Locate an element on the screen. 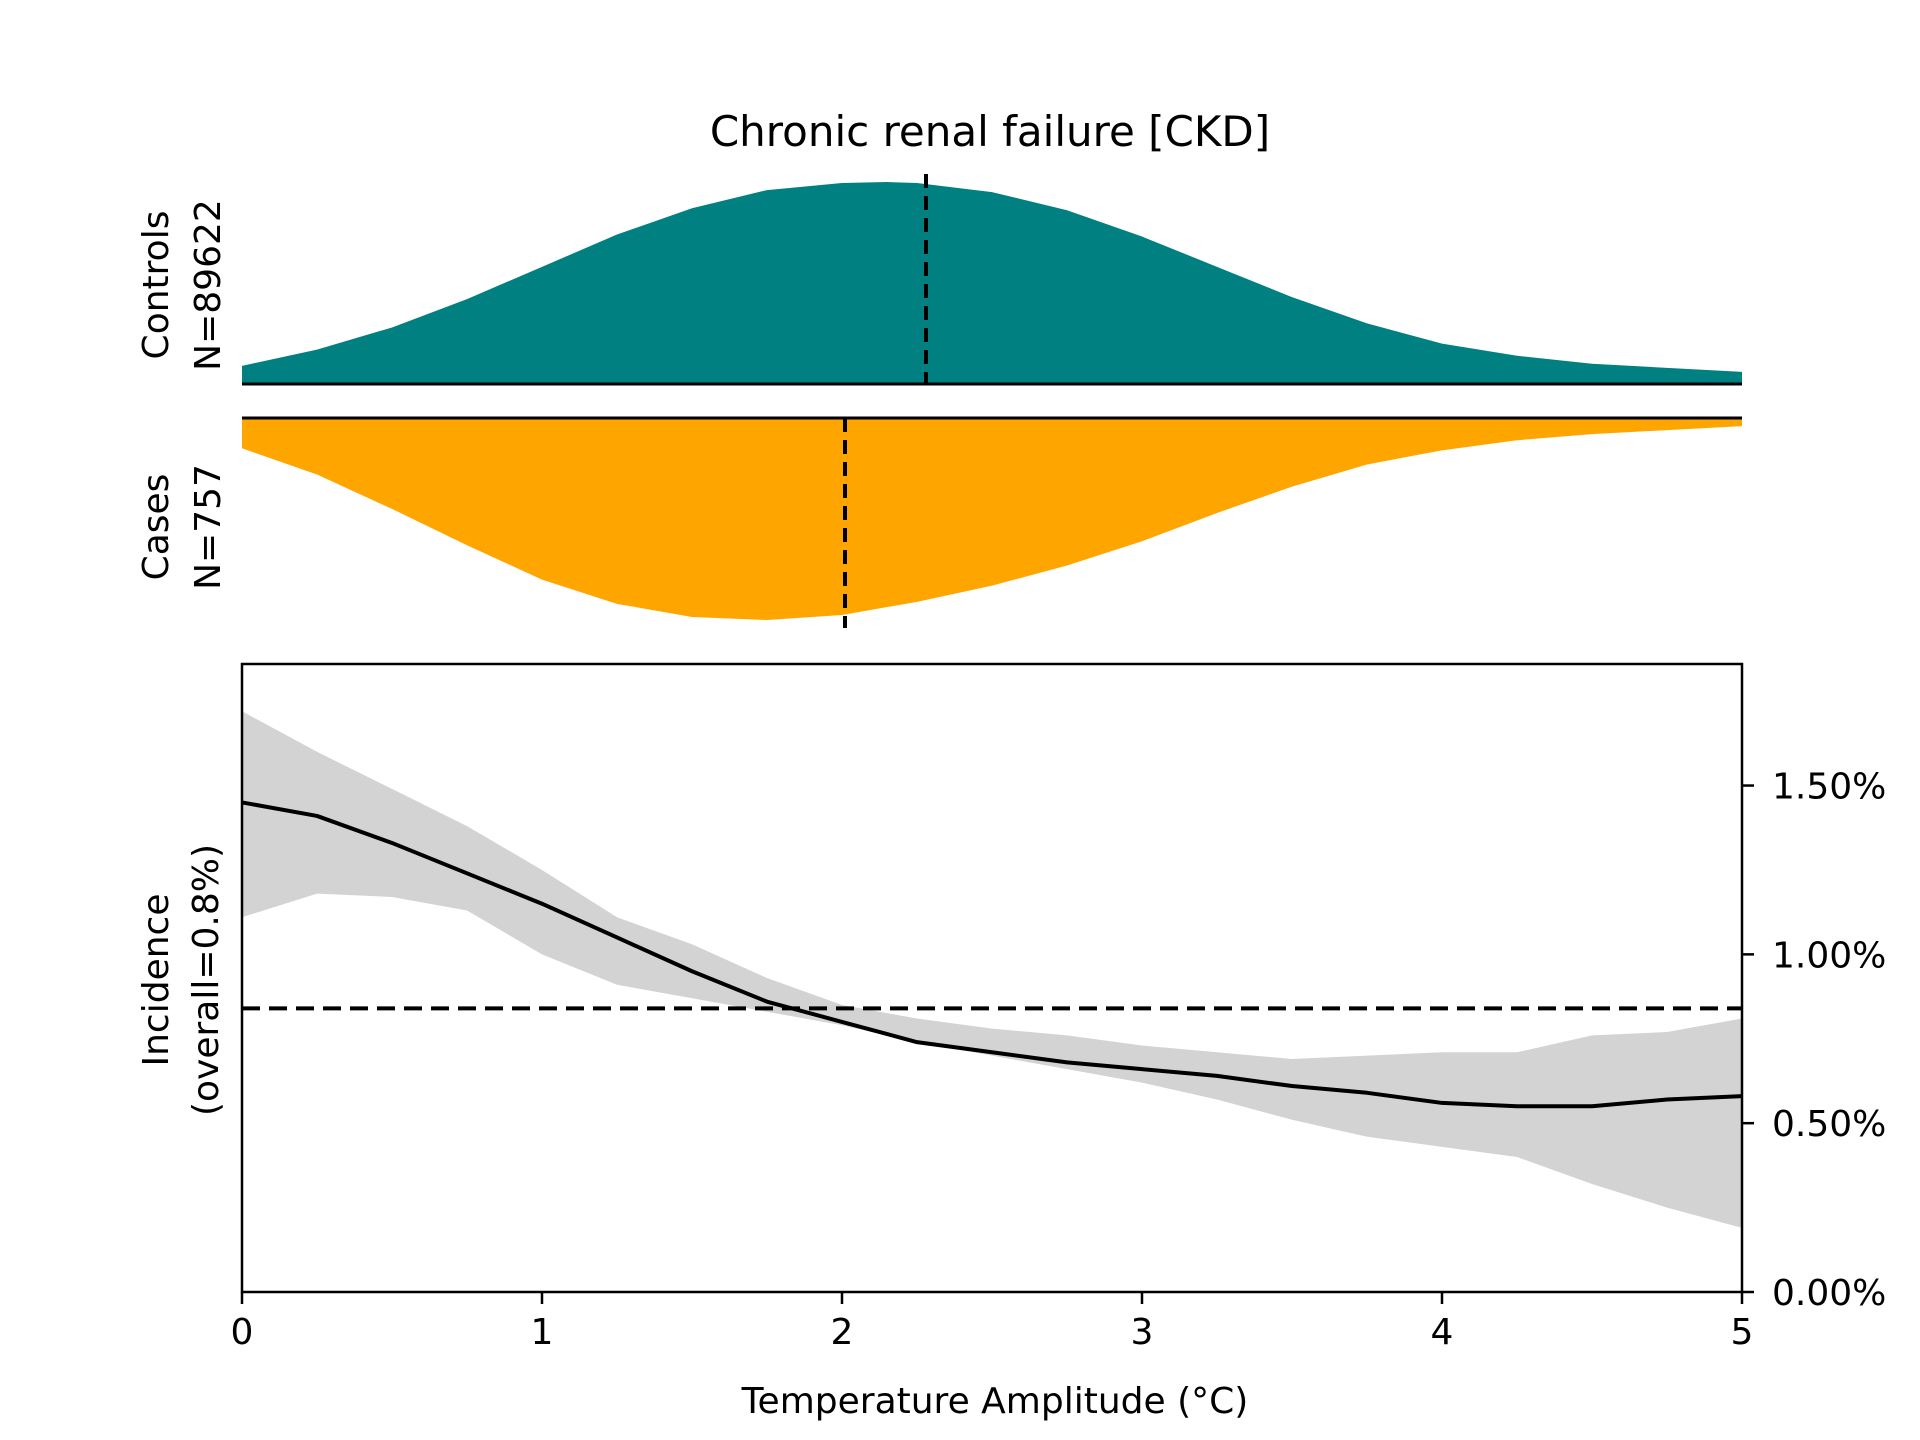 Image resolution: width=1920 pixels, height=1440 pixels. x-tick-label: 2 is located at coordinates (842, 1332).